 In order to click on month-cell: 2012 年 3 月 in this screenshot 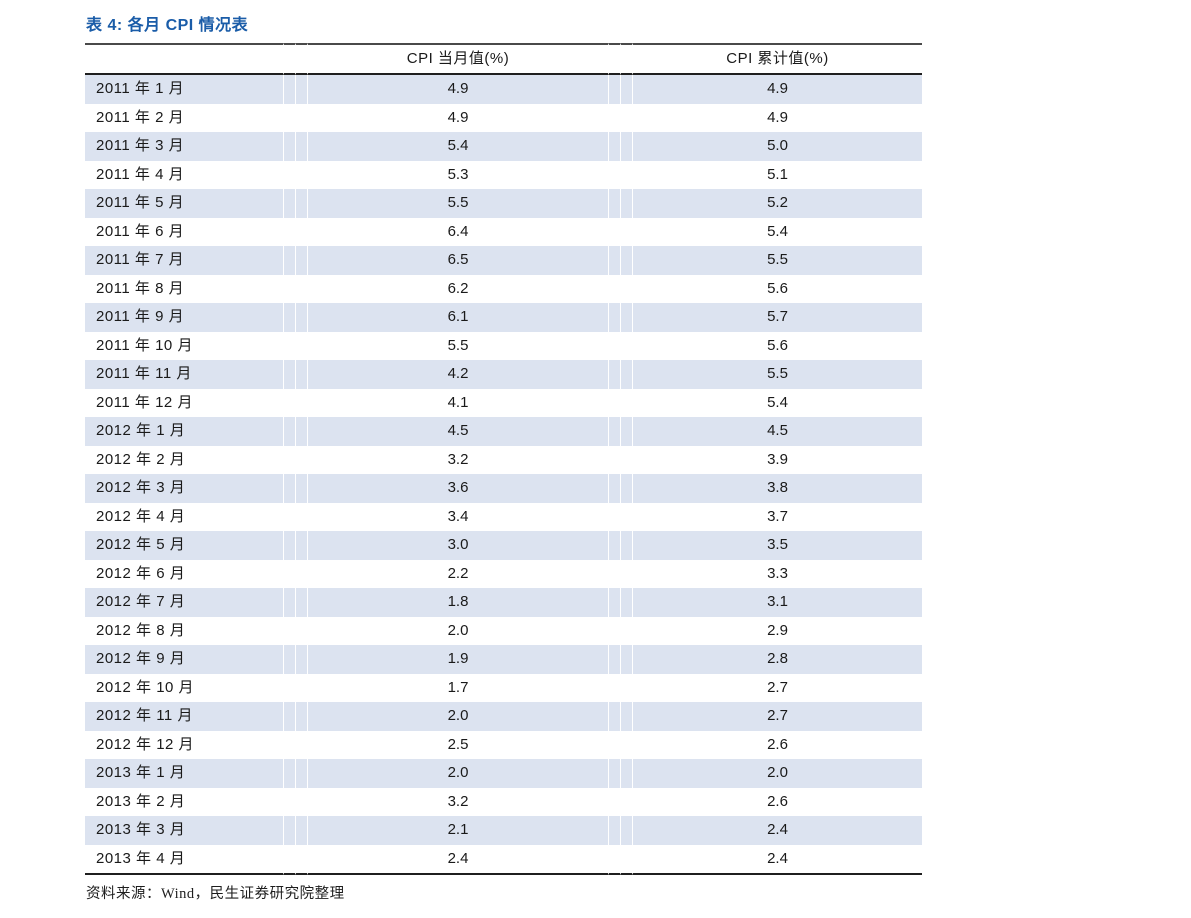, I will do `click(184, 488)`.